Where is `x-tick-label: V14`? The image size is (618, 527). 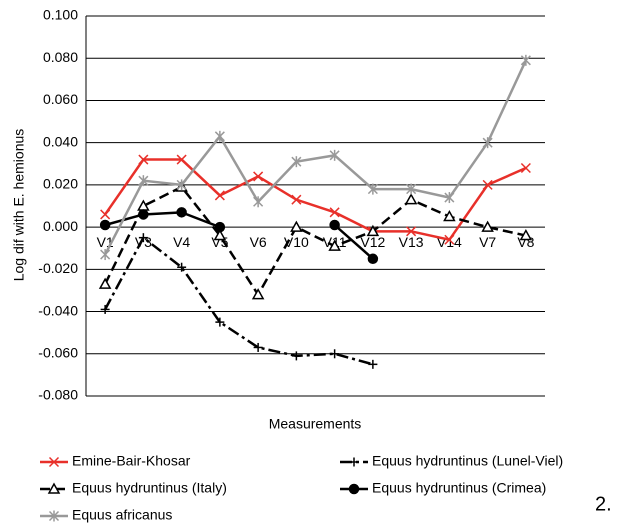
x-tick-label: V14 is located at coordinates (449, 242).